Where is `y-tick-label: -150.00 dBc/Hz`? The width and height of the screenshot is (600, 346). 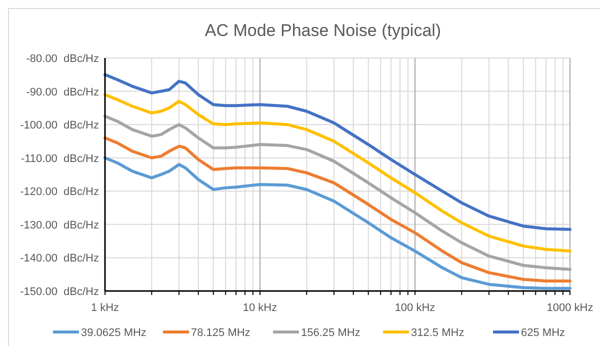 y-tick-label: -150.00 dBc/Hz is located at coordinates (59, 292).